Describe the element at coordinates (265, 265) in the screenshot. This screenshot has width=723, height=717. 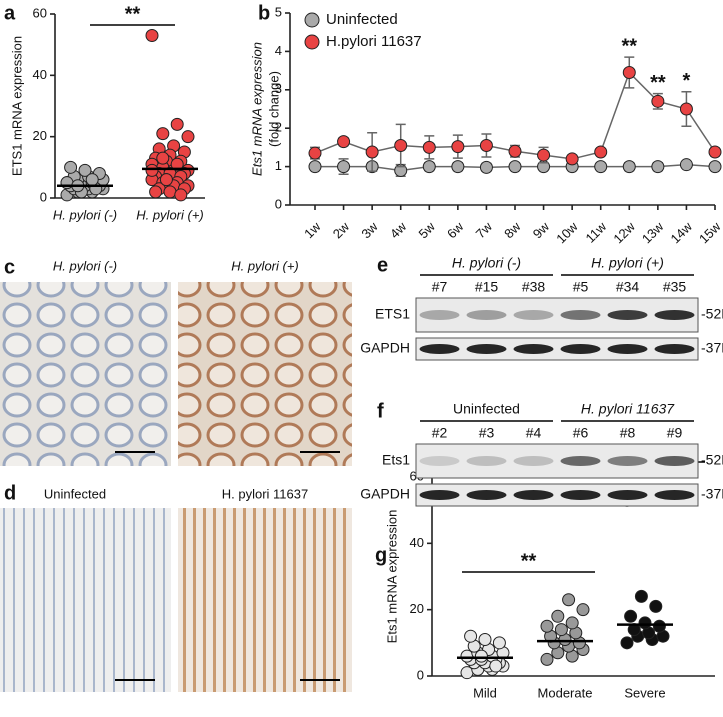
I see `image-label: H. pylori (+)` at that location.